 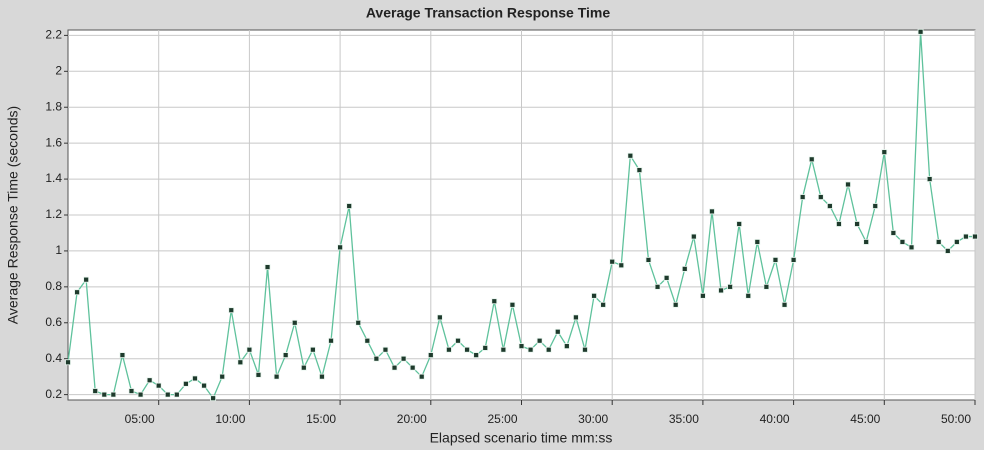 What do you see at coordinates (865, 419) in the screenshot?
I see `x-tick-label: 45:00` at bounding box center [865, 419].